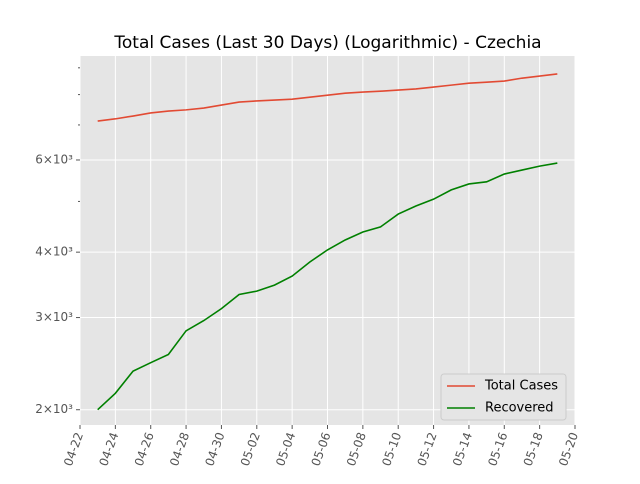 The width and height of the screenshot is (640, 484). What do you see at coordinates (144, 449) in the screenshot?
I see `x-tick-label: 04-26` at bounding box center [144, 449].